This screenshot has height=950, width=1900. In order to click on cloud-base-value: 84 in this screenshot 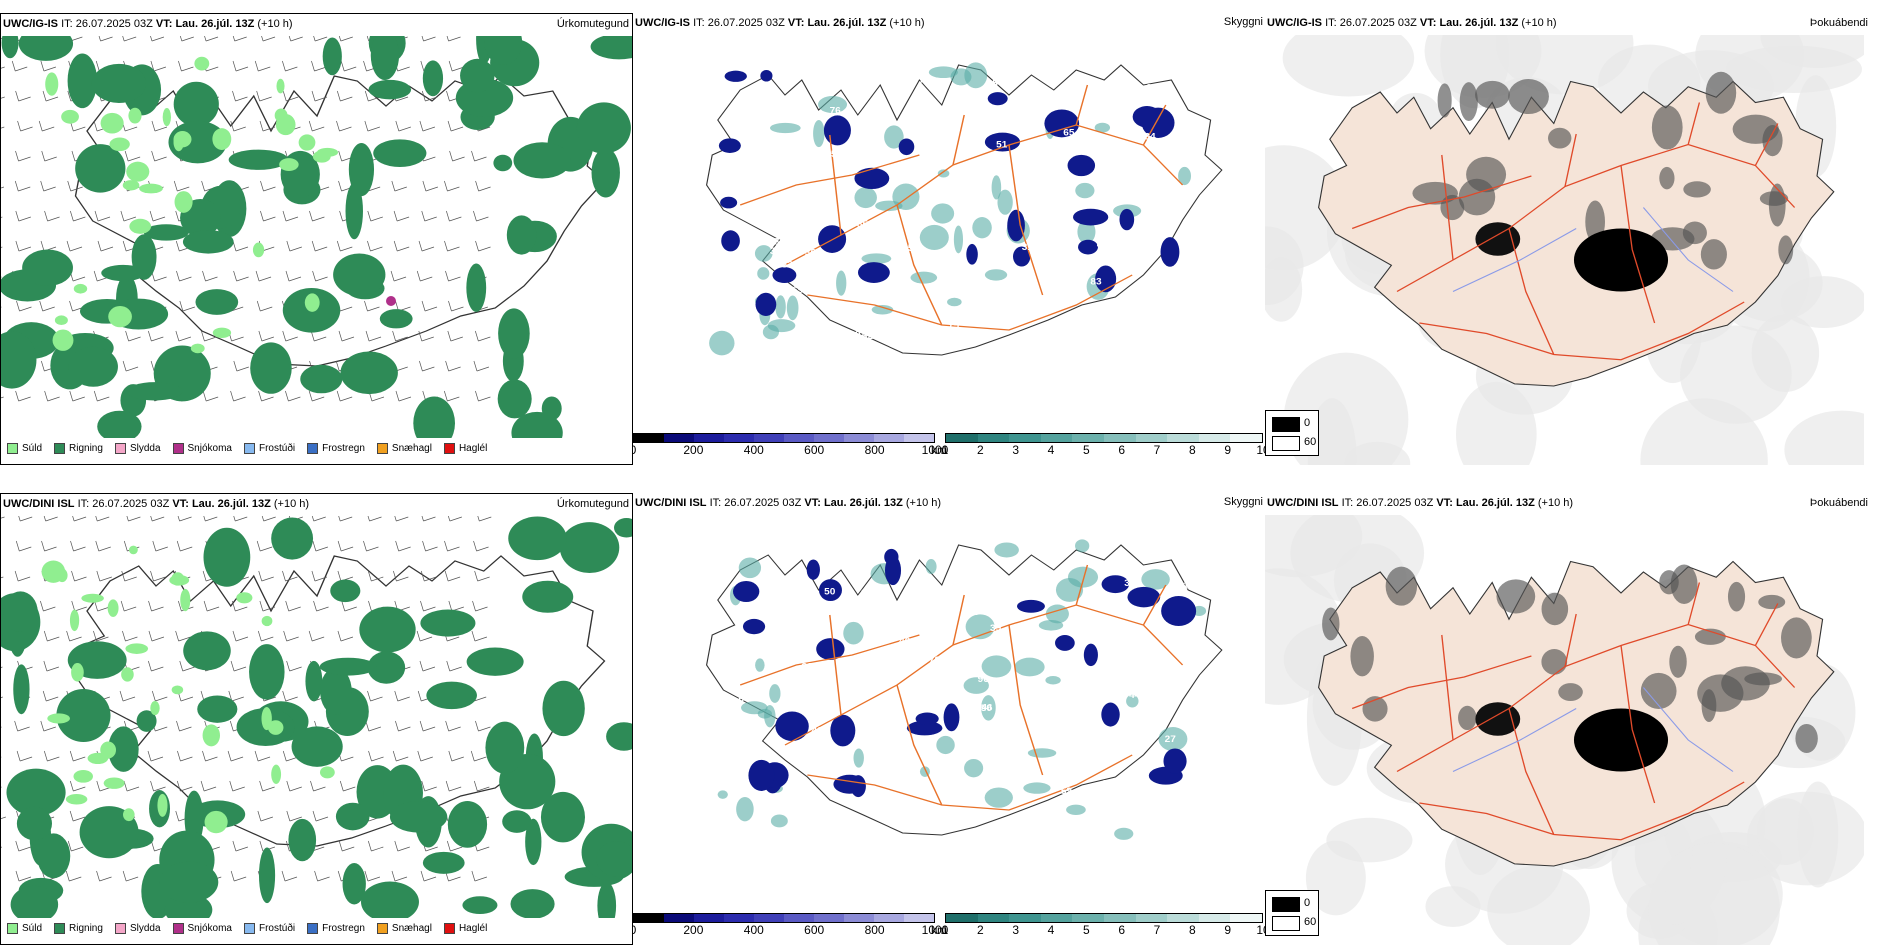, I will do `click(973, 613)`.